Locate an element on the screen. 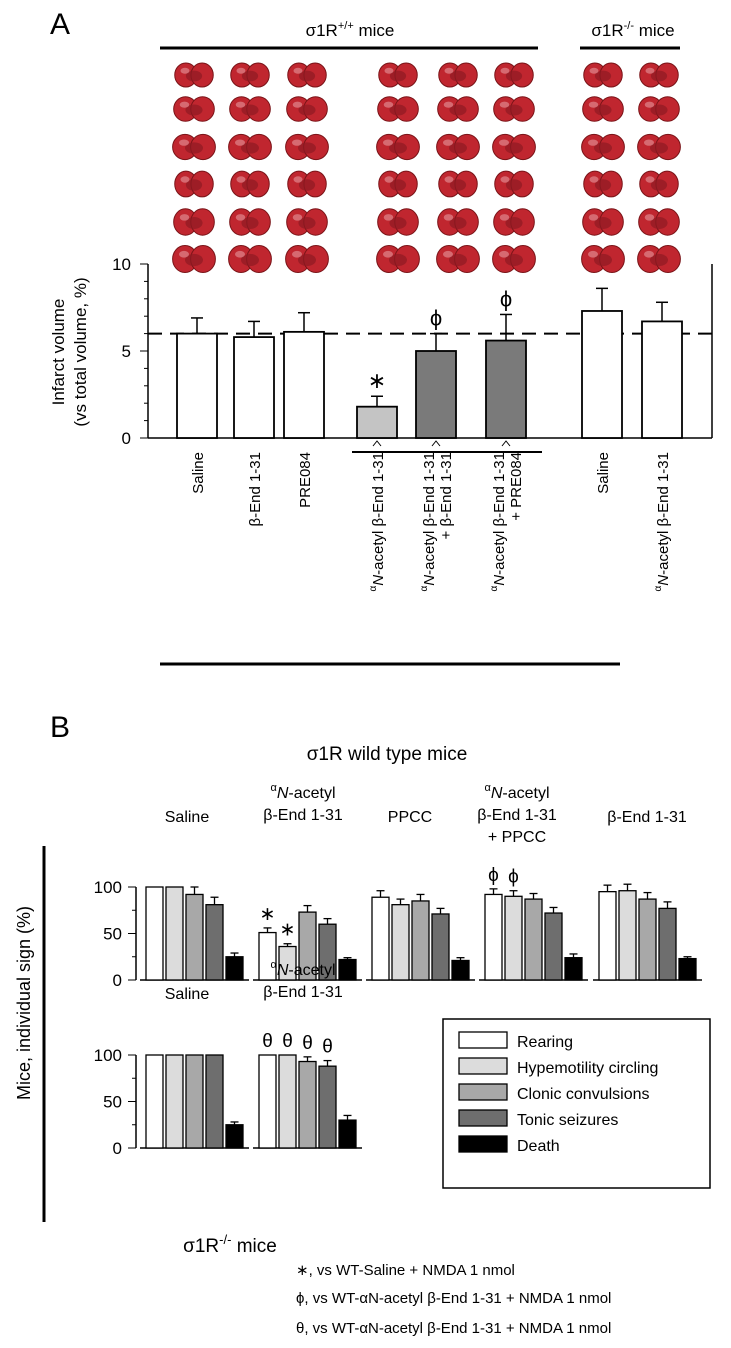  legend-entry: Clonic convulsions is located at coordinates (554, 1093).